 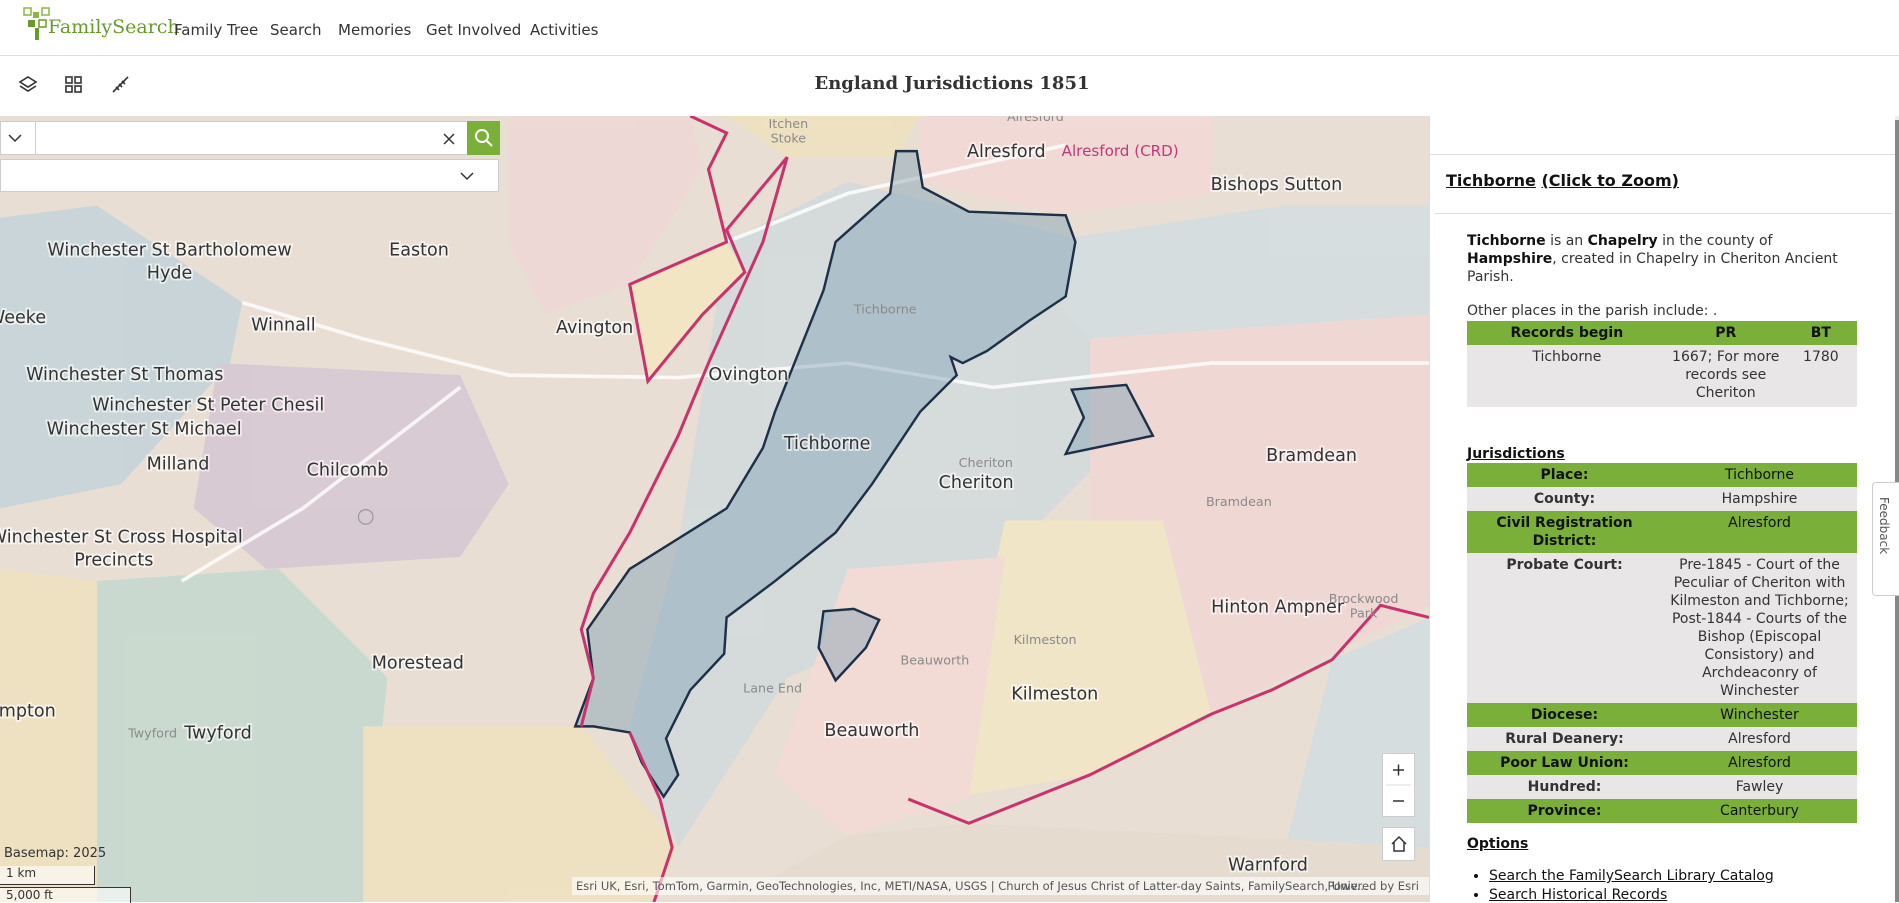 I want to click on jurisdiction-value: Fawley, so click(x=1759, y=787).